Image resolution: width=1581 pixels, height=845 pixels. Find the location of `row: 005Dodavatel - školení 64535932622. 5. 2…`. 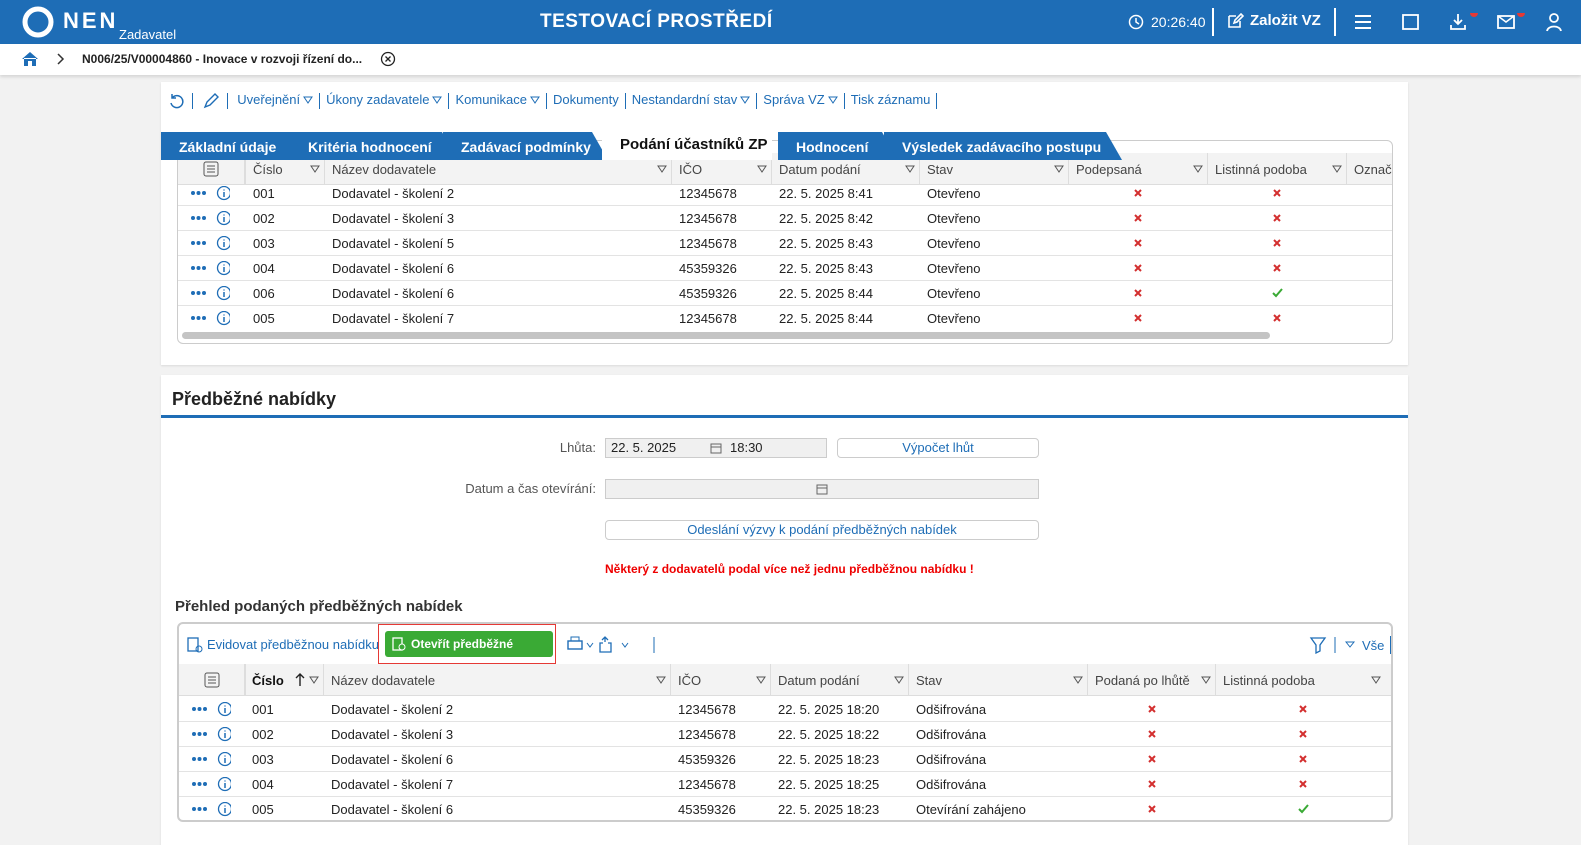

row: 005Dodavatel - školení 64535932622. 5. 2… is located at coordinates (786, 809).